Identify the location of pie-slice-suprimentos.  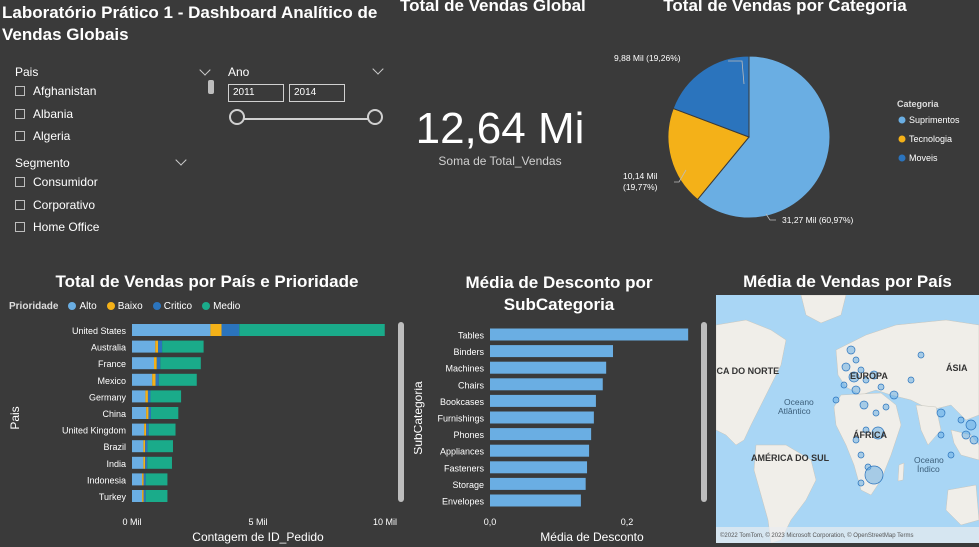
(763, 137).